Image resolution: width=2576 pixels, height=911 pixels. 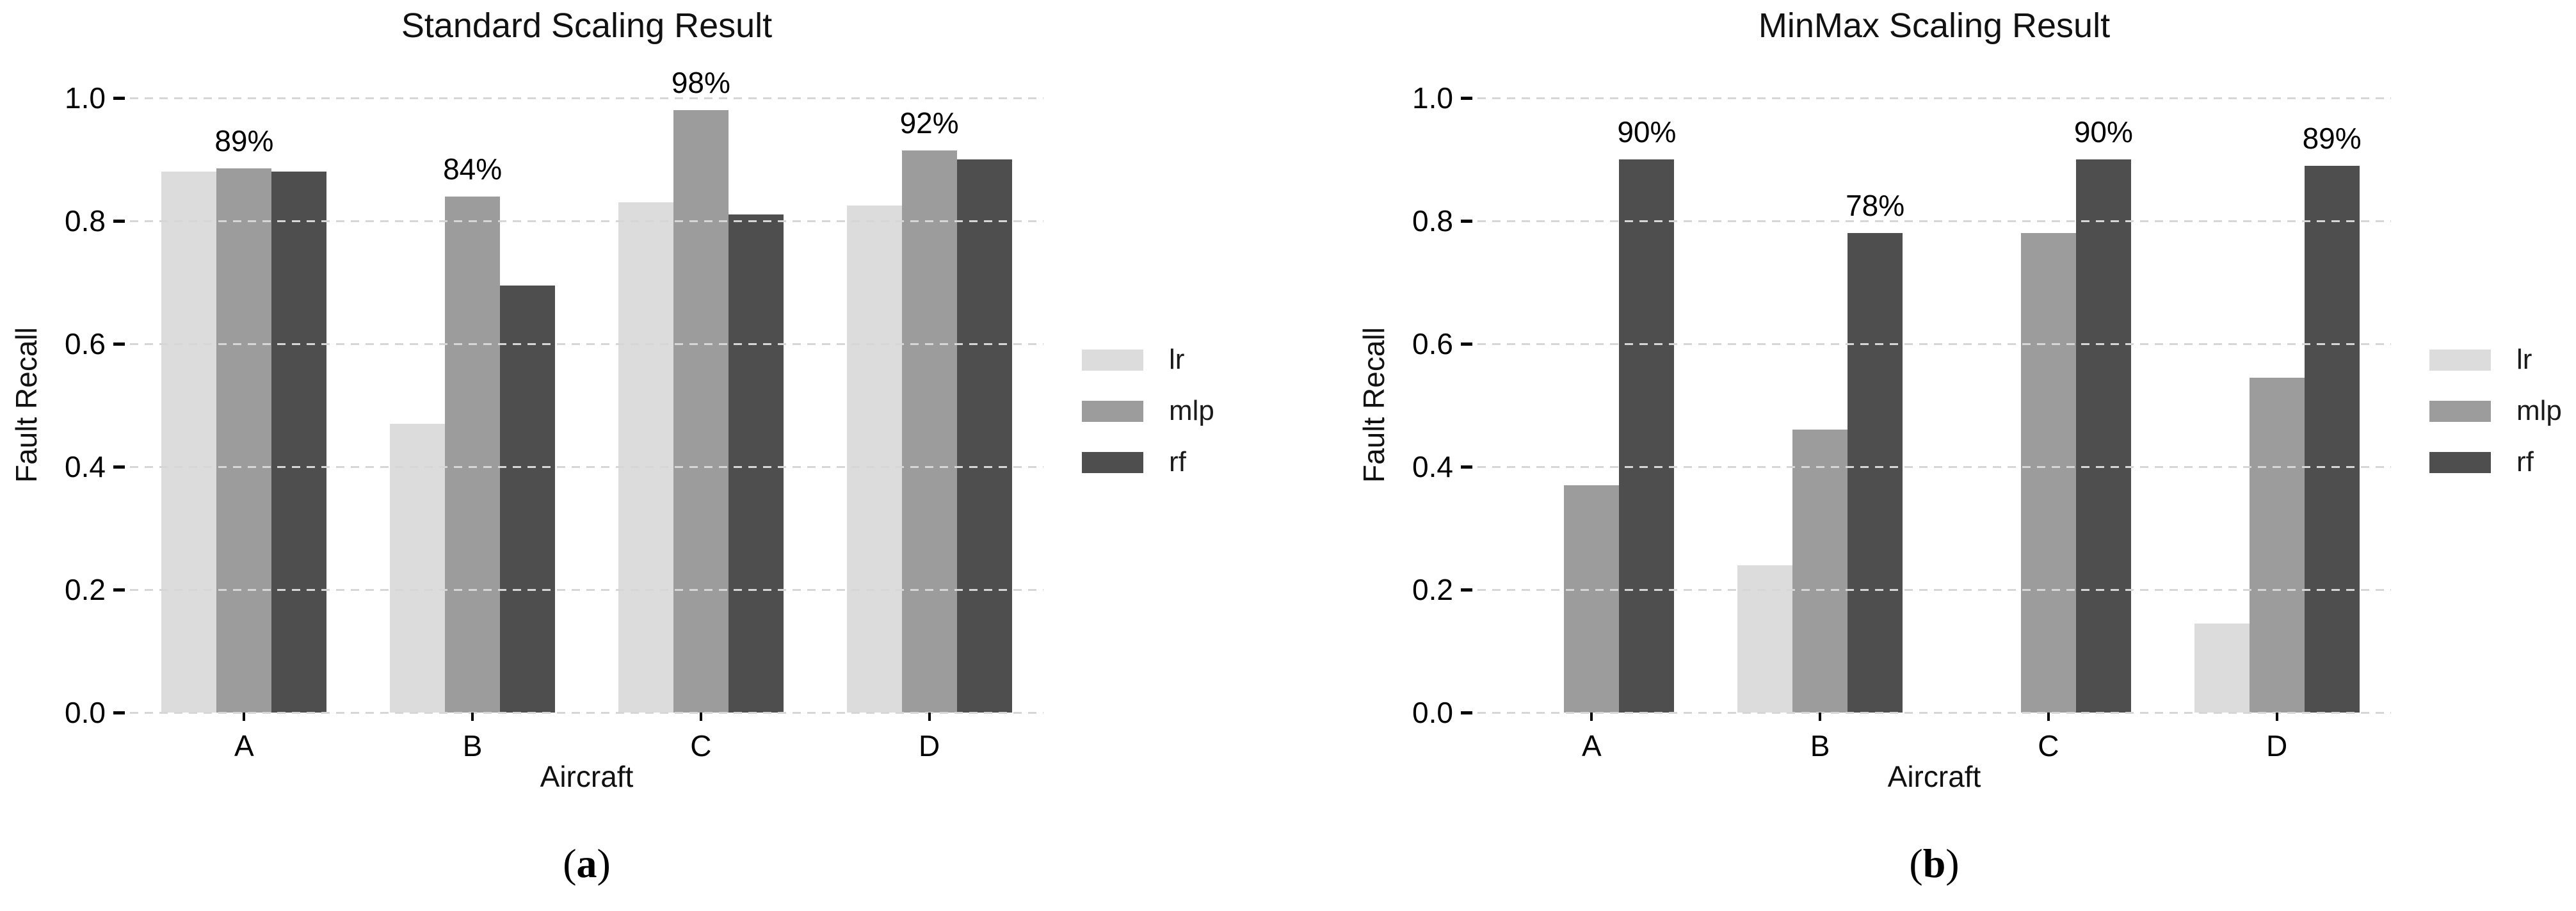 What do you see at coordinates (645, 457) in the screenshot?
I see `bar-lr-c` at bounding box center [645, 457].